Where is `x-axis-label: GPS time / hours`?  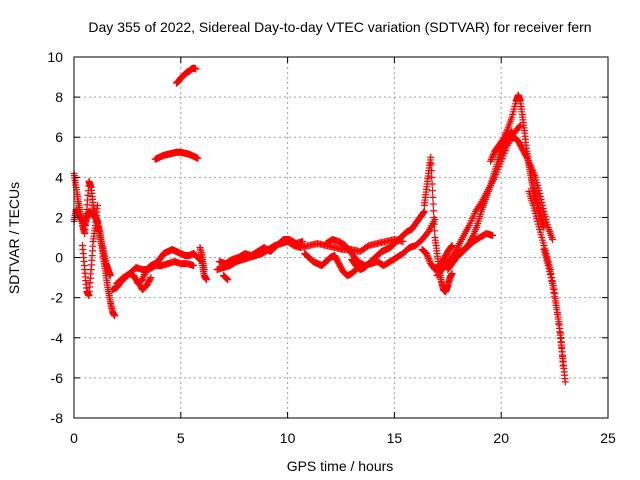
x-axis-label: GPS time / hours is located at coordinates (340, 466).